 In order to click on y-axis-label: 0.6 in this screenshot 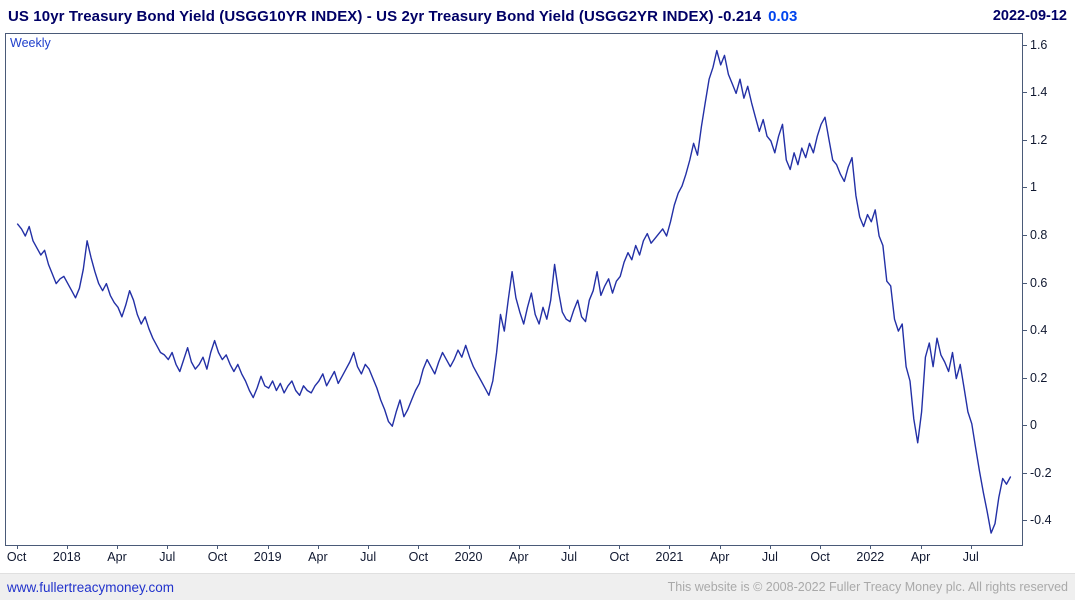, I will do `click(1039, 282)`.